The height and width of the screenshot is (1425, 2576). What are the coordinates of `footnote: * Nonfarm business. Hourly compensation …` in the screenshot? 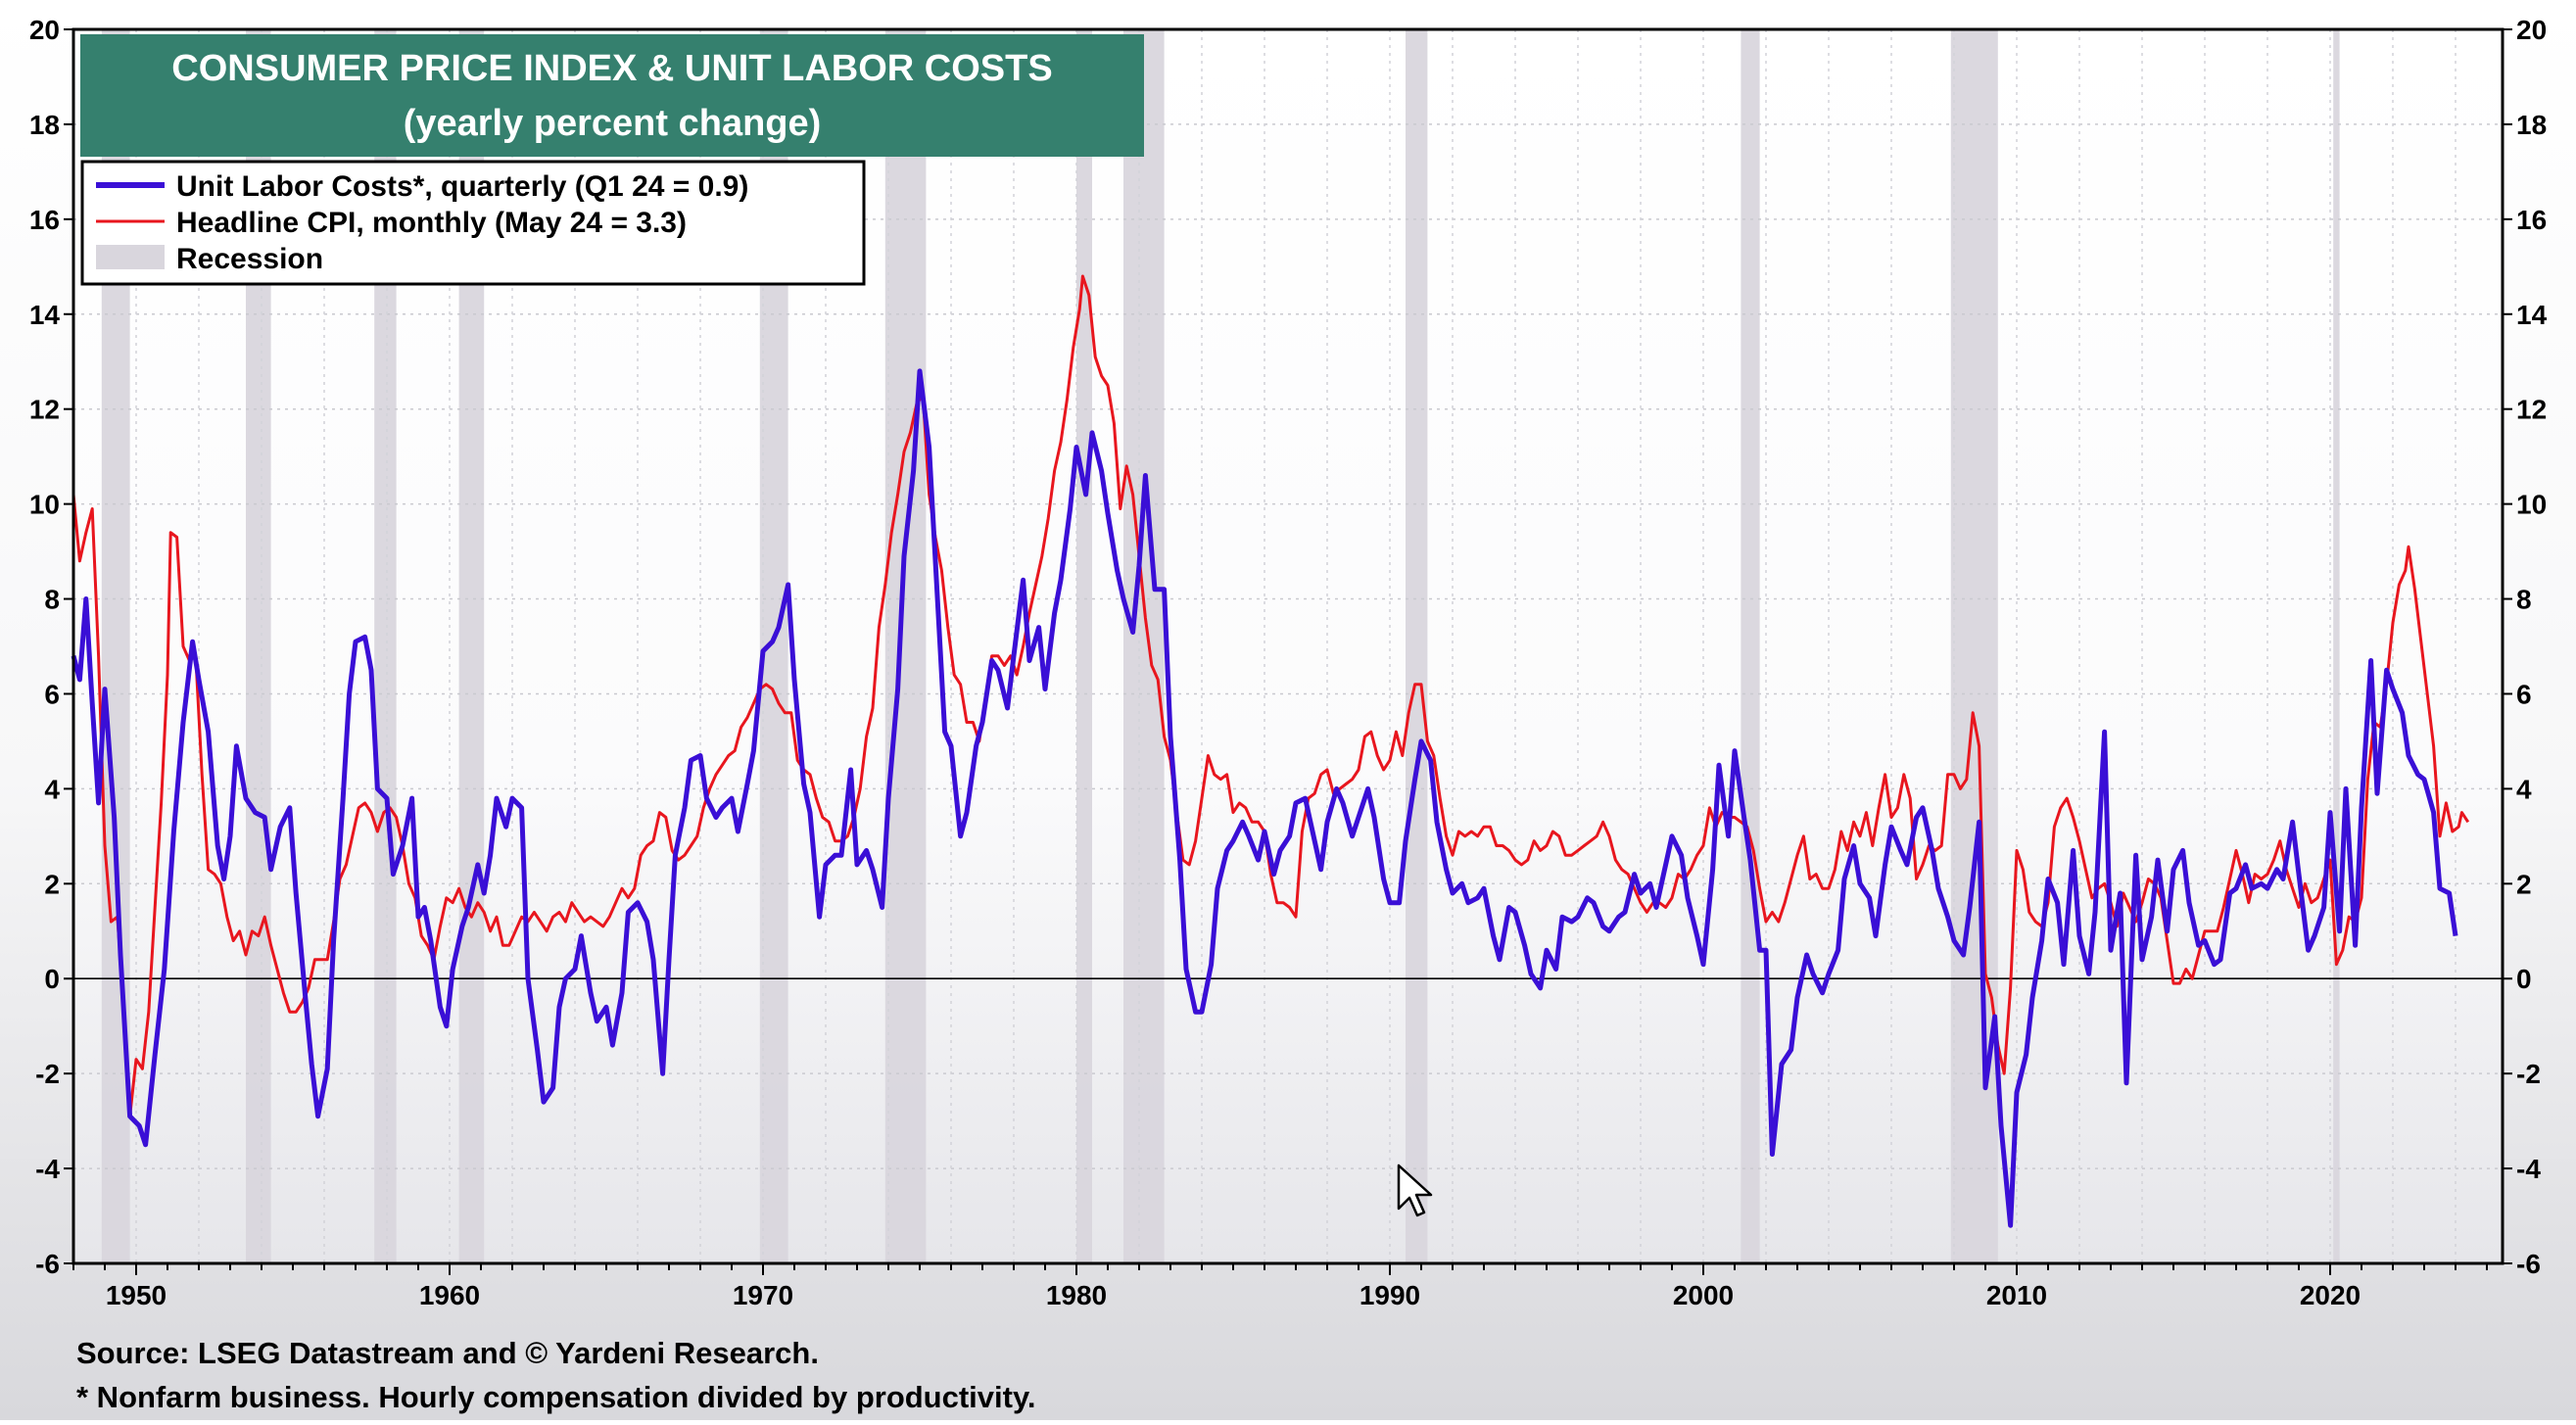 It's located at (556, 1397).